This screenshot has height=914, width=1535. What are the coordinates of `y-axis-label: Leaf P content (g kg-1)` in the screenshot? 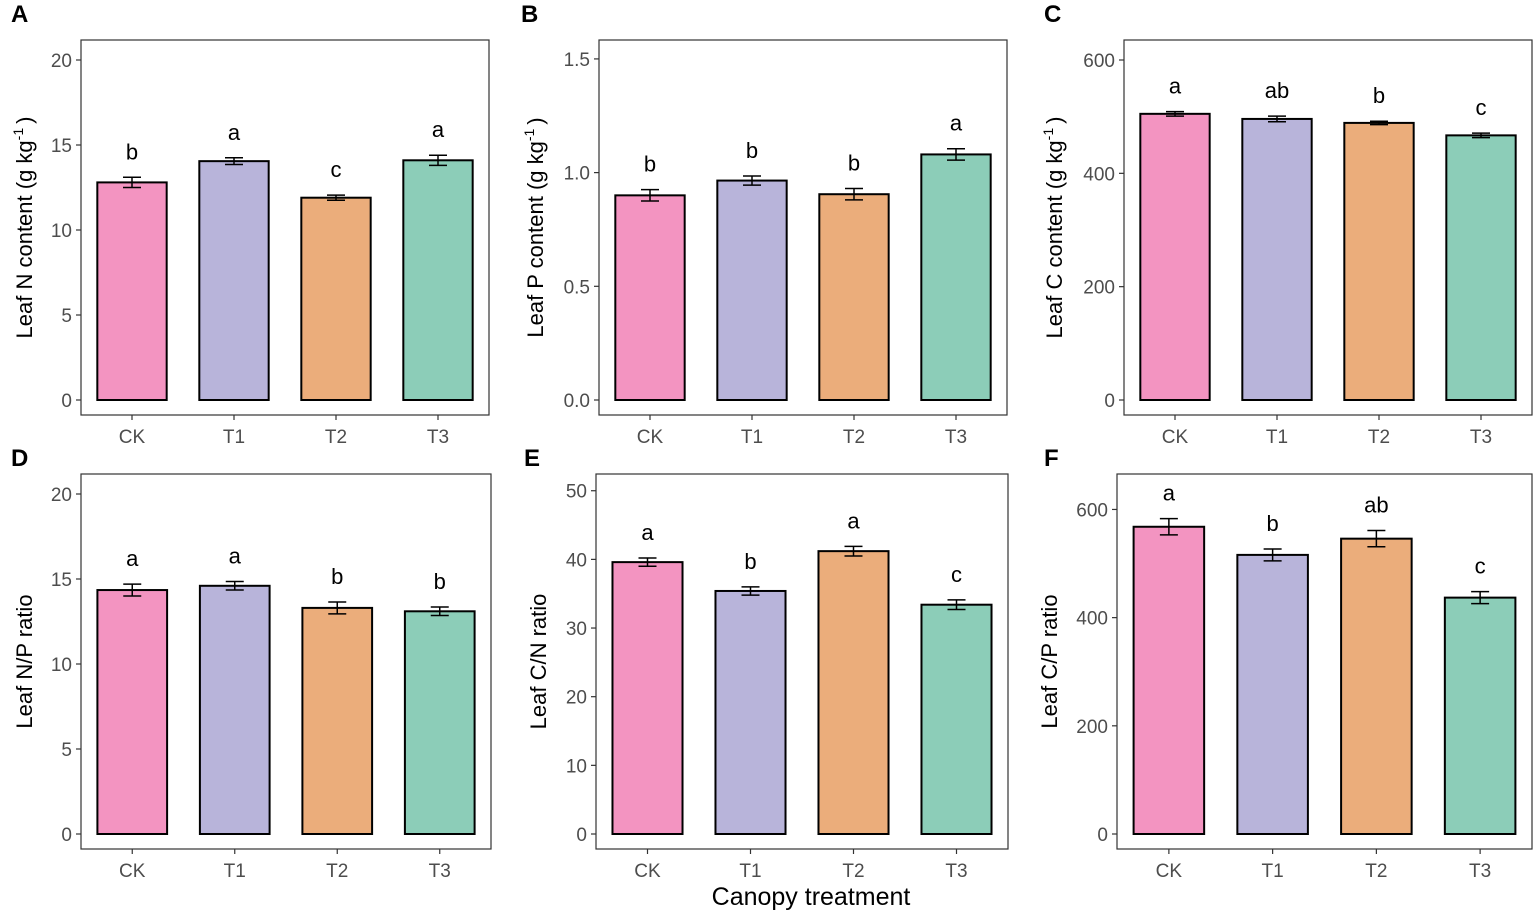 It's located at (534, 227).